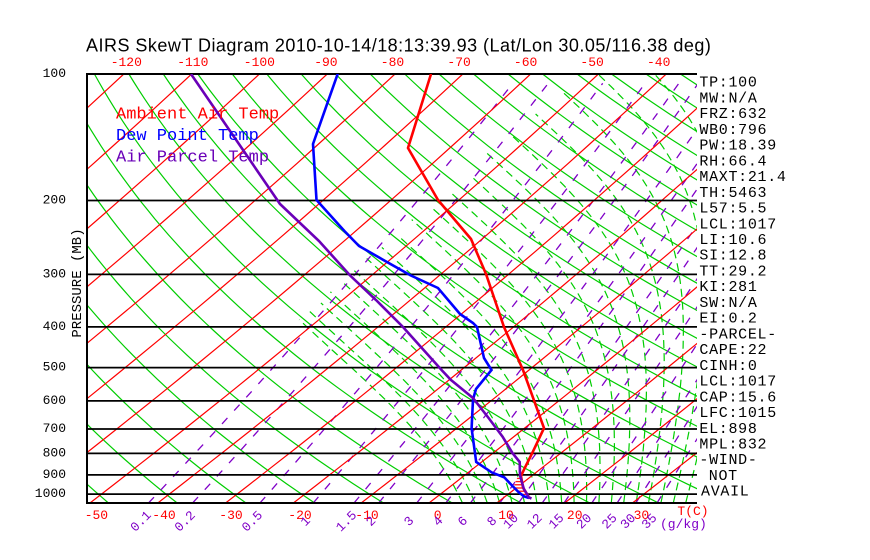 This screenshot has height=560, width=870. What do you see at coordinates (728, 287) in the screenshot?
I see `svg-text: KI:281` at bounding box center [728, 287].